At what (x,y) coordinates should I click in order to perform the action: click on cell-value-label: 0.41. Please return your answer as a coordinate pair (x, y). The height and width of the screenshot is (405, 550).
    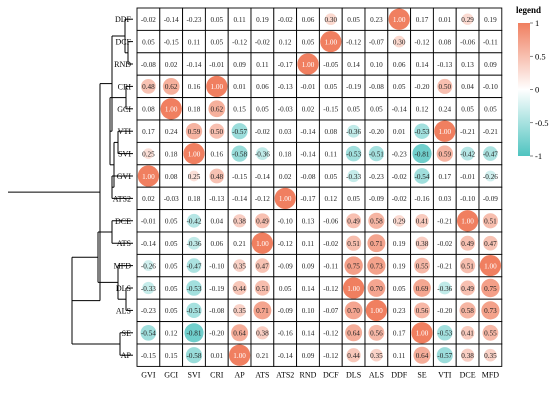
    Looking at the image, I should click on (422, 222).